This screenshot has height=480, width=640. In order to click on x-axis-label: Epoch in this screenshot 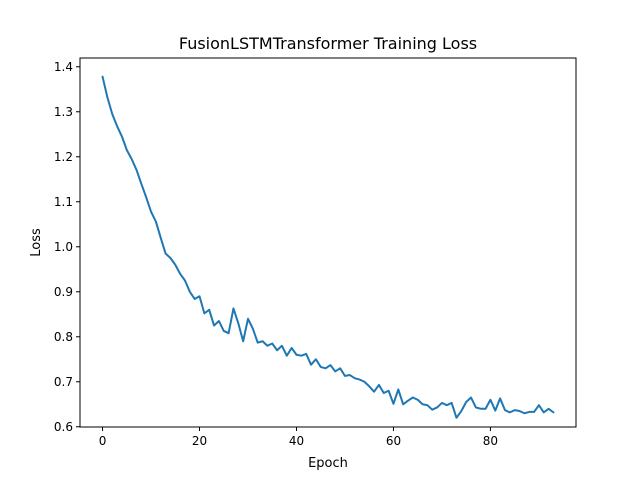, I will do `click(328, 463)`.